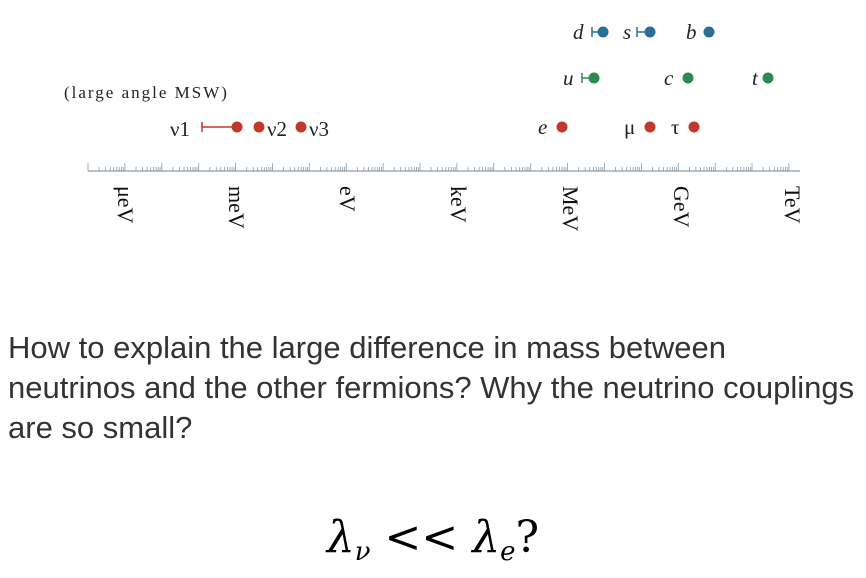 Image resolution: width=866 pixels, height=578 pixels. What do you see at coordinates (594, 78) in the screenshot?
I see `quark-u-point` at bounding box center [594, 78].